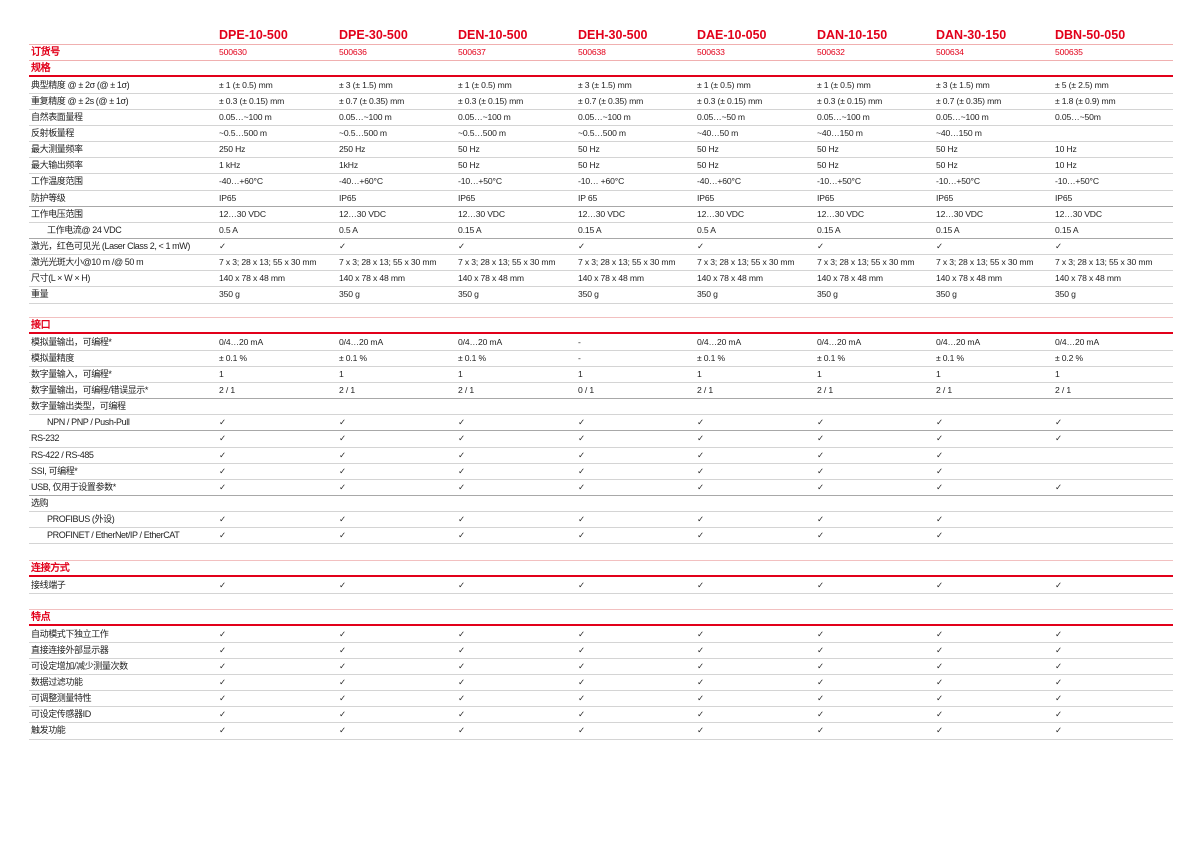 The width and height of the screenshot is (1201, 849). I want to click on cell-value: ± 0.3 (± 0.15) mm, so click(850, 100).